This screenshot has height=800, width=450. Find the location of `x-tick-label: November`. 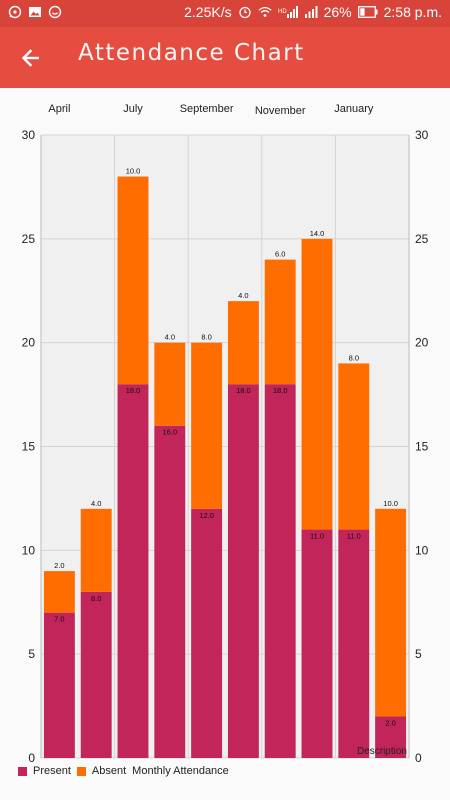

x-tick-label: November is located at coordinates (280, 111).